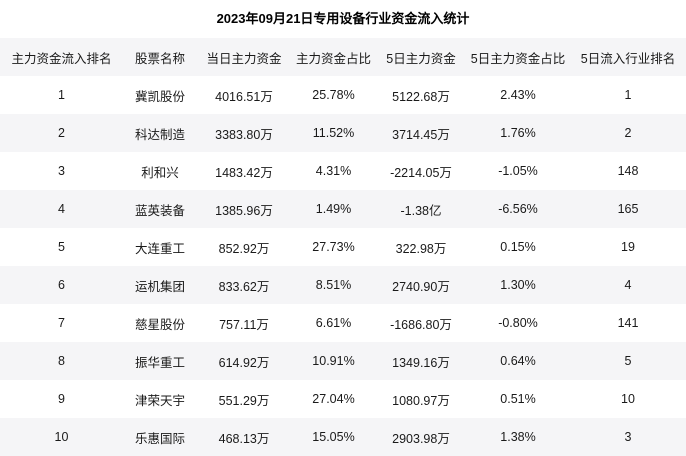 The image size is (686, 456). What do you see at coordinates (518, 323) in the screenshot?
I see `table-cell: -0.80%` at bounding box center [518, 323].